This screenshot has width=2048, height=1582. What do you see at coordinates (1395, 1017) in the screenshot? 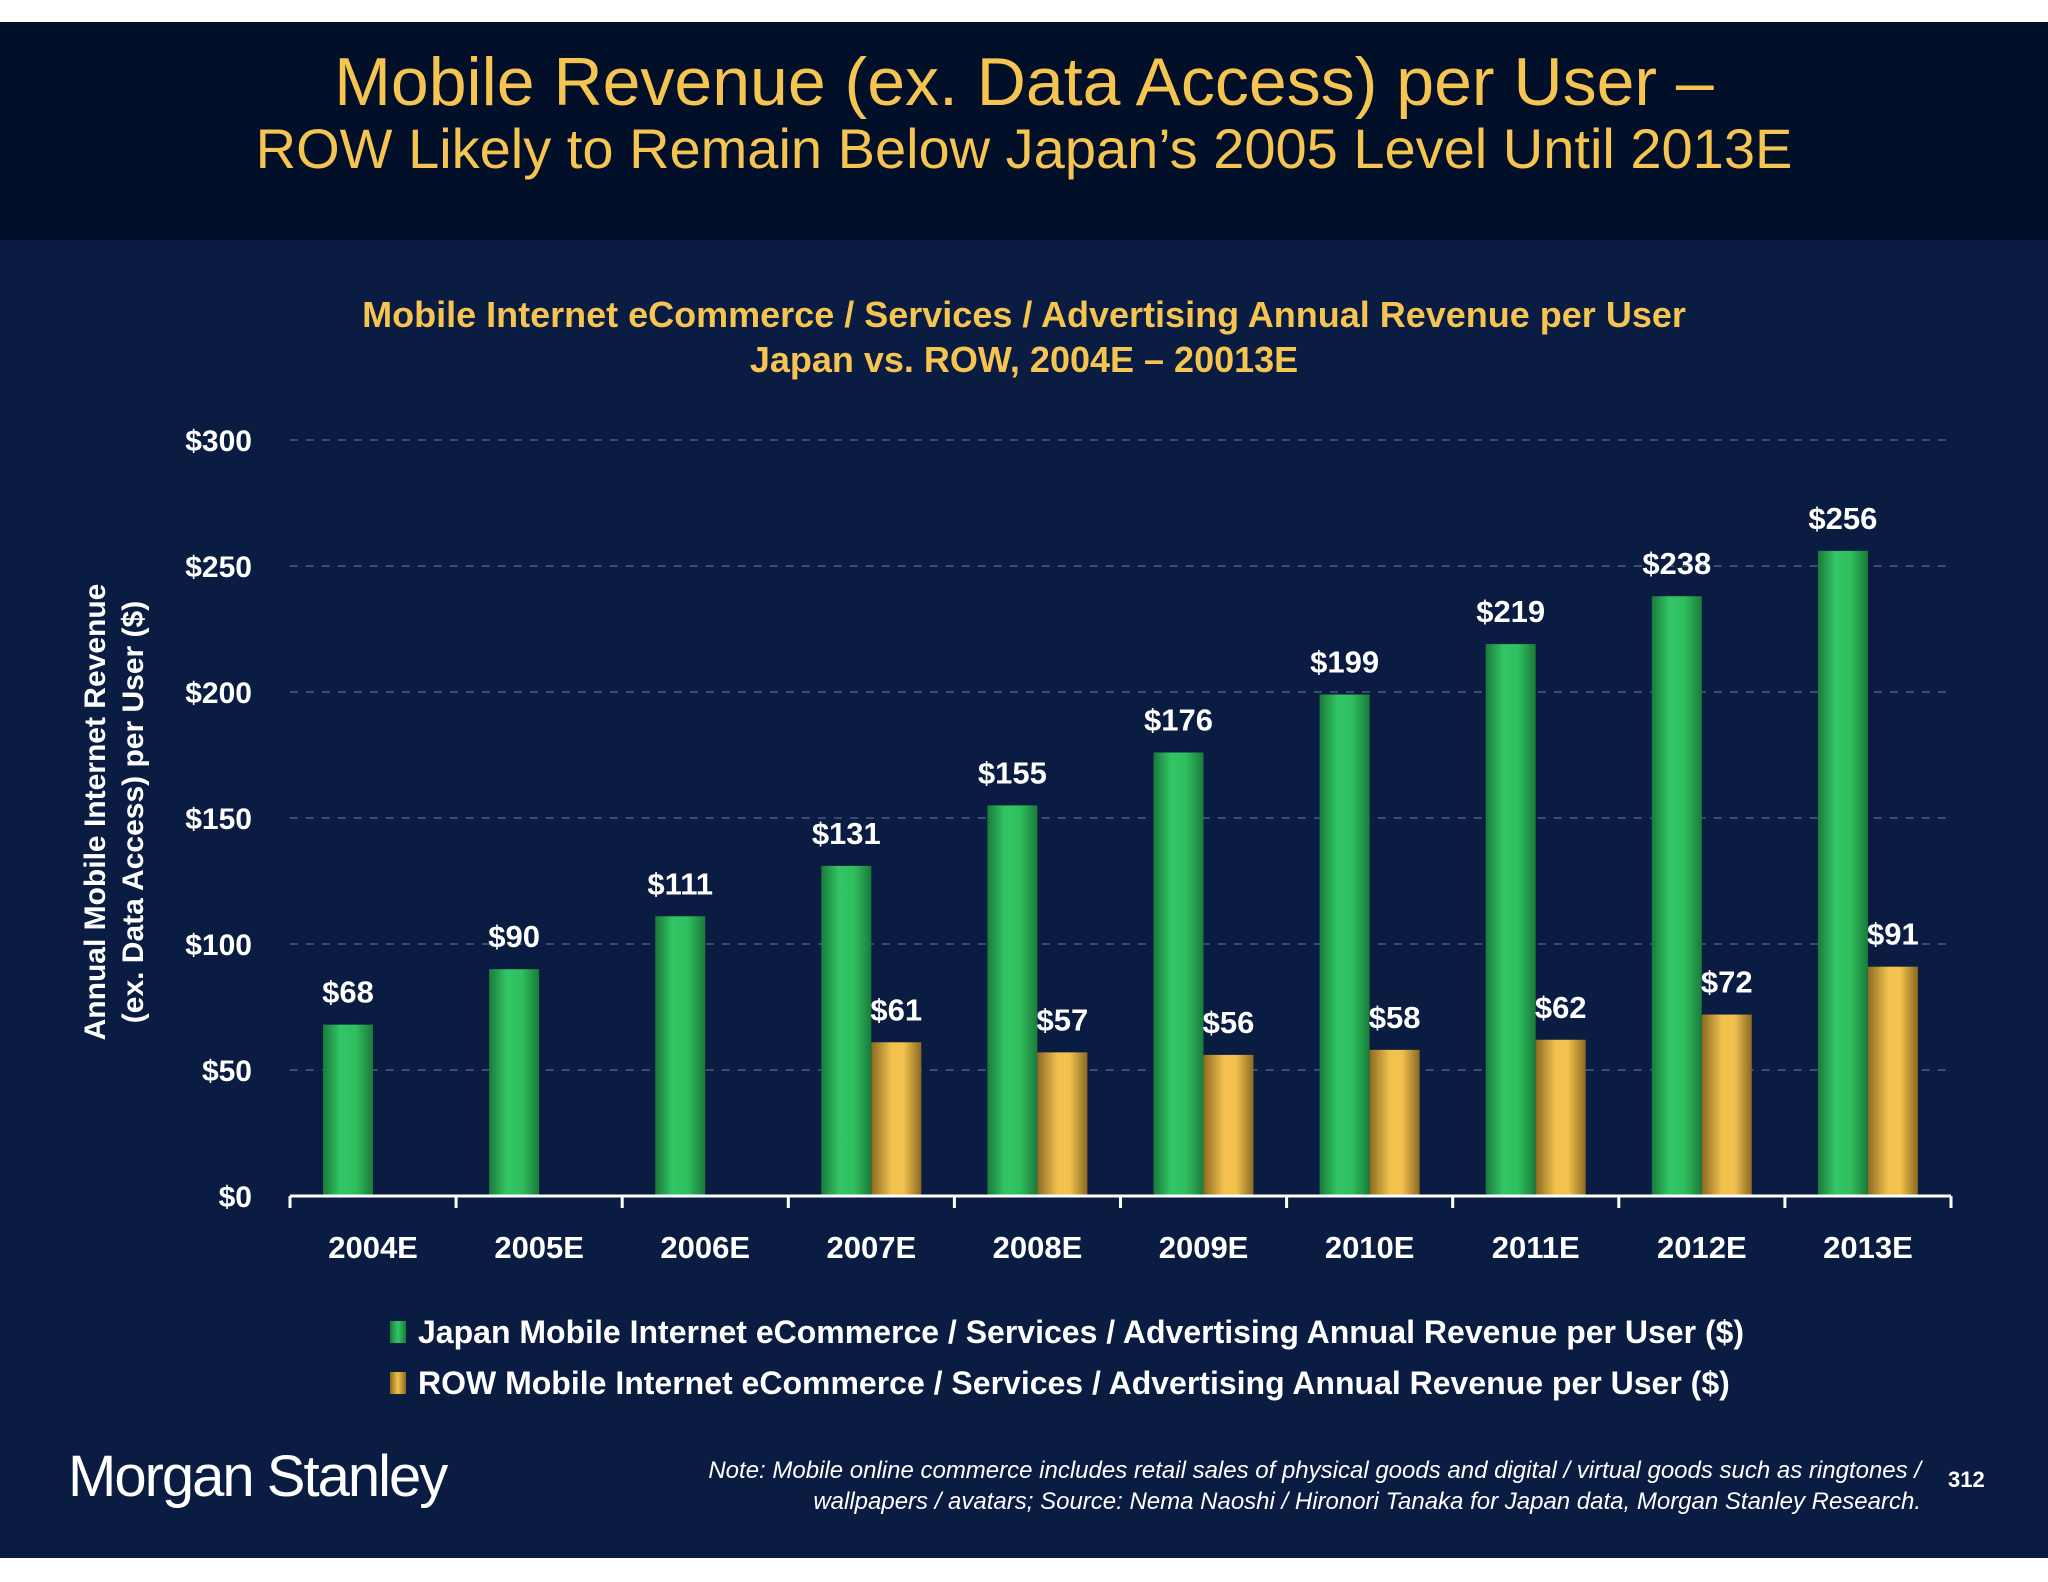
I see `data-label-row: $58` at bounding box center [1395, 1017].